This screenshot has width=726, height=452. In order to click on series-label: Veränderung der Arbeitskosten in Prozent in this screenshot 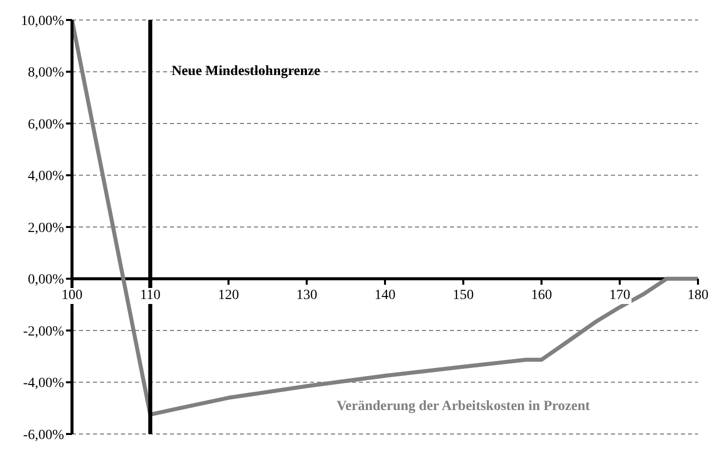, I will do `click(463, 407)`.